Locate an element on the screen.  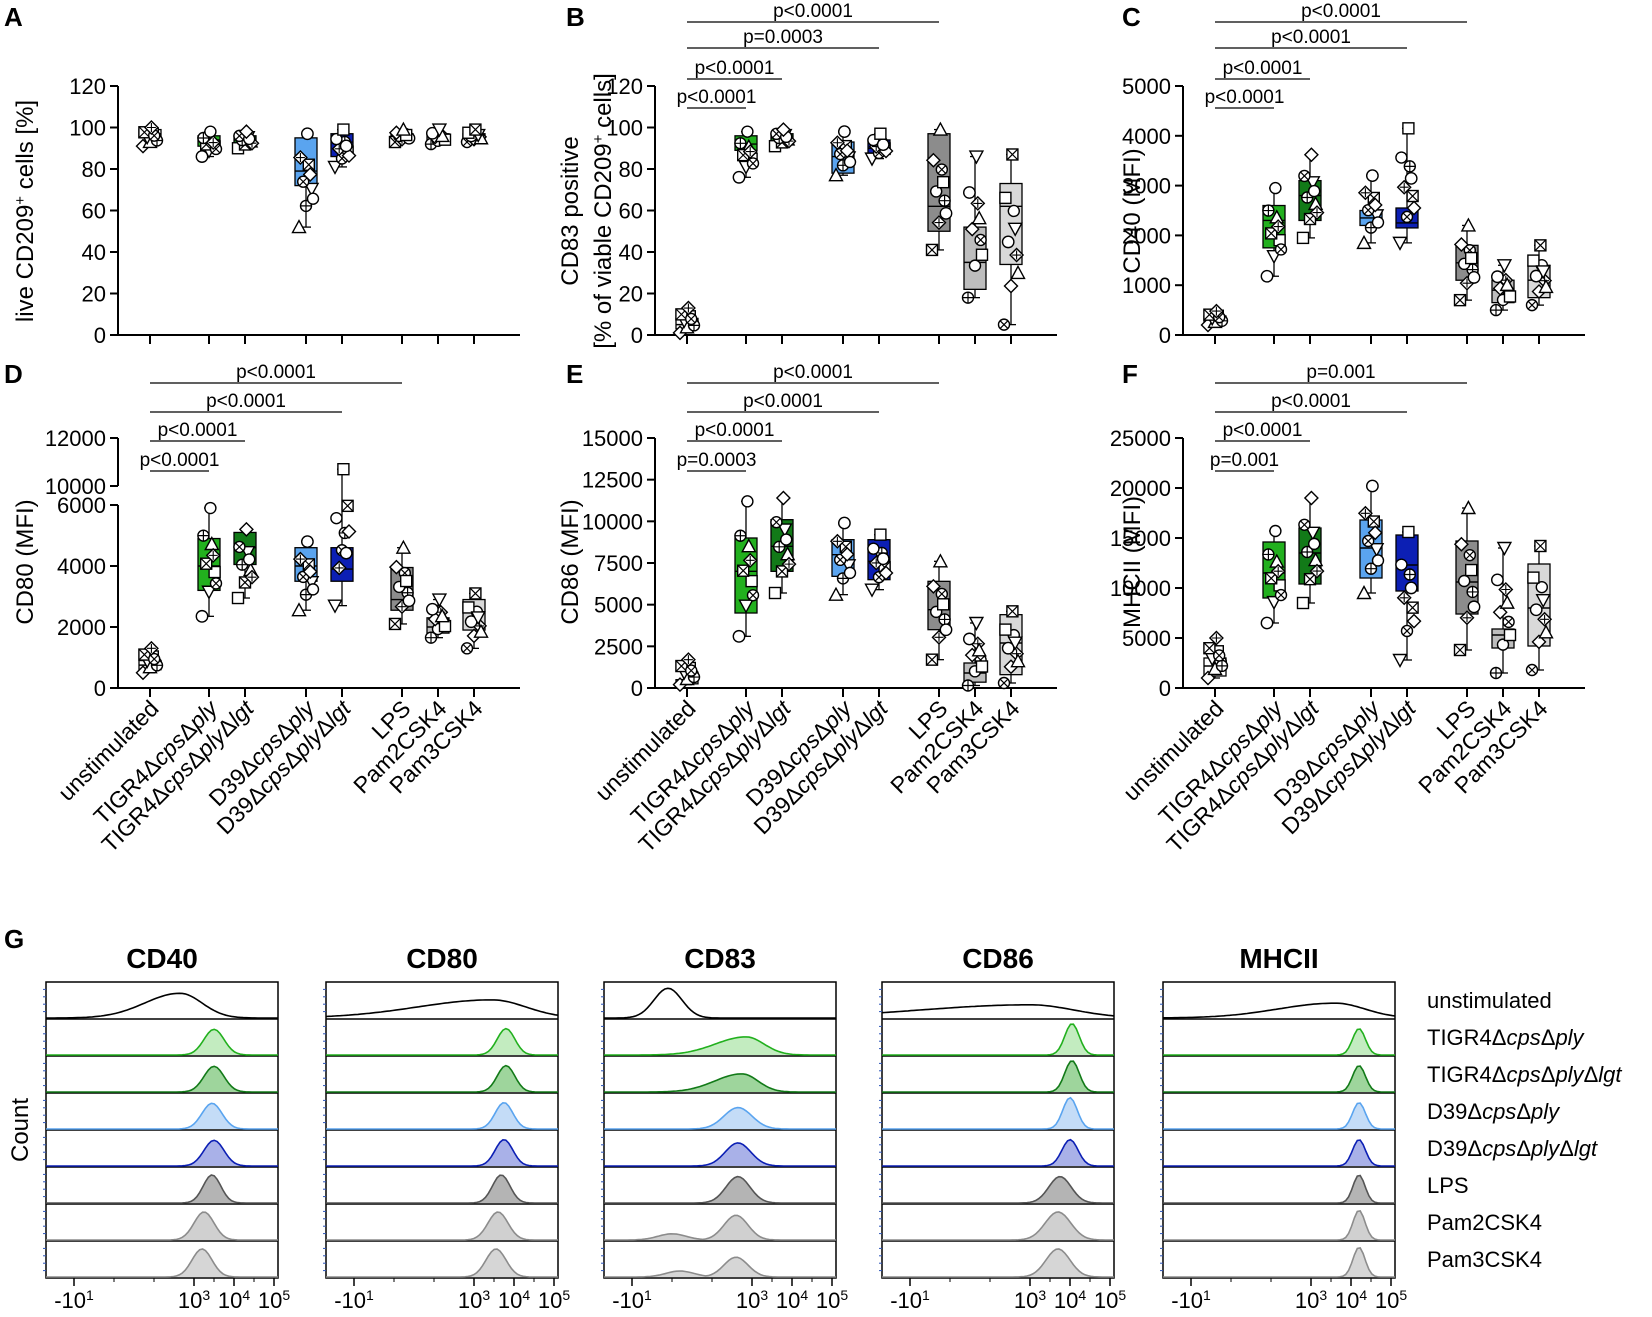
y-tick-label: 5000 is located at coordinates (1146, 86).